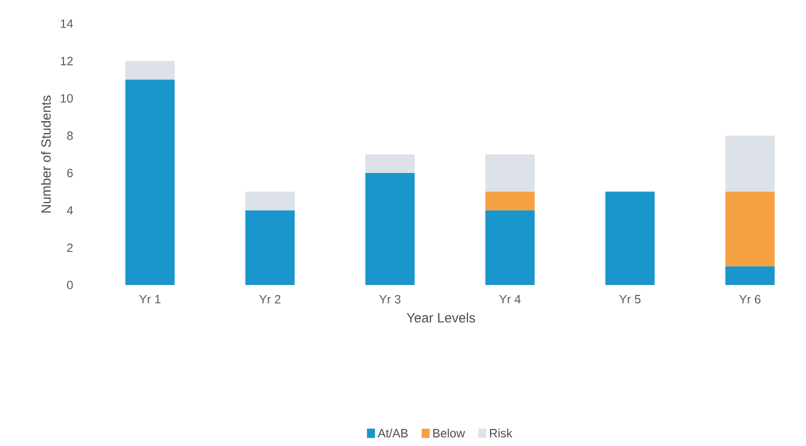 The height and width of the screenshot is (446, 806). Describe the element at coordinates (393, 433) in the screenshot. I see `legend-label: At/AB` at that location.